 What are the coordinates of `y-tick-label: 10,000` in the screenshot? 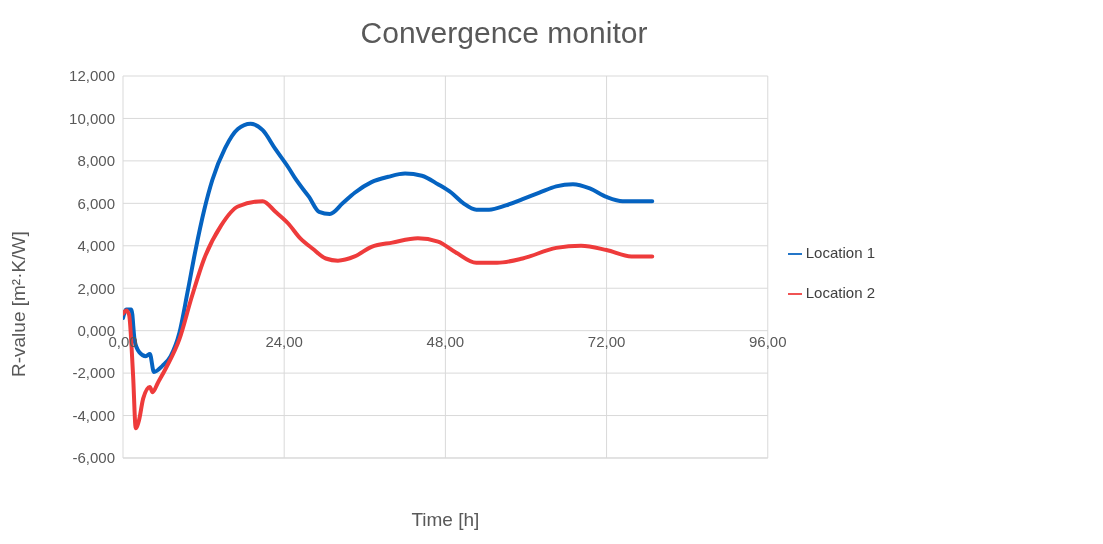 It's located at (92, 118).